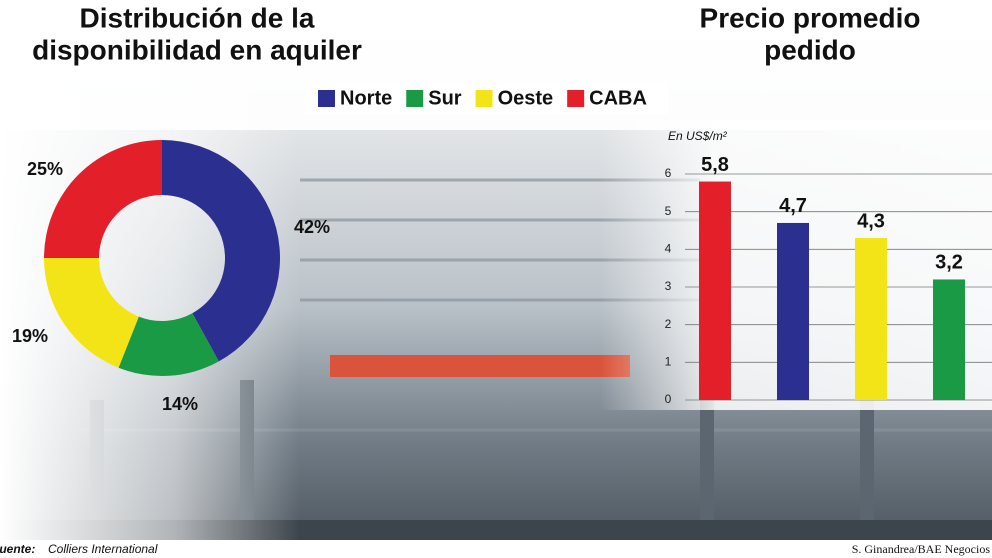 This screenshot has width=992, height=558. Describe the element at coordinates (526, 98) in the screenshot. I see `legend-label: Oeste` at that location.